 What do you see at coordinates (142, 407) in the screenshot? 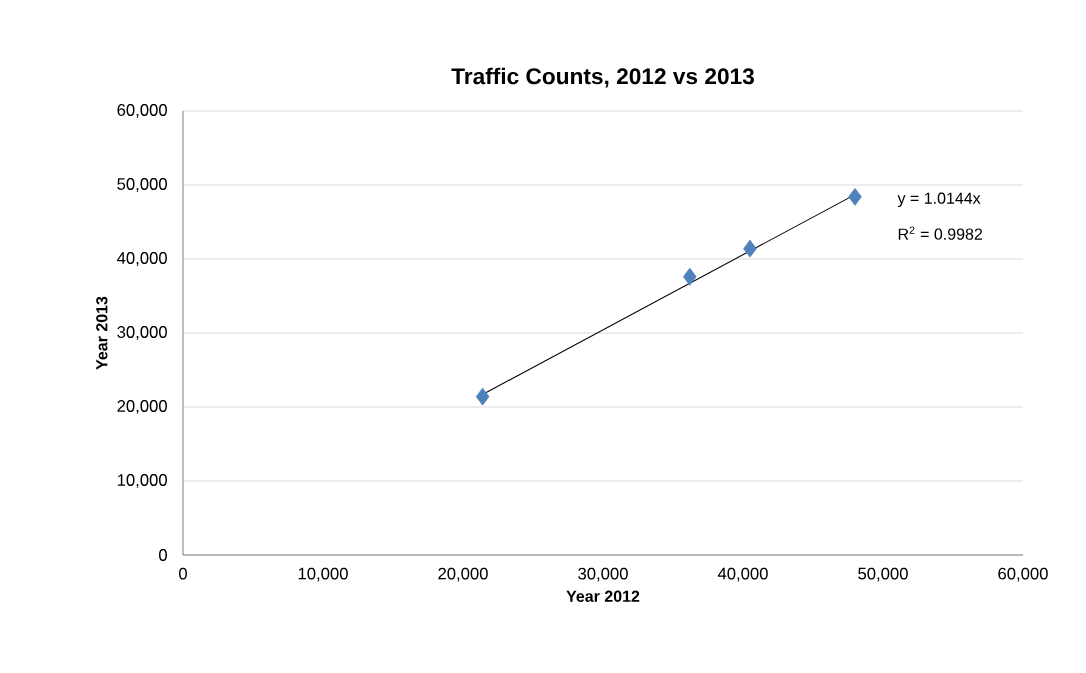
I see `y-tick-label: 20,000` at bounding box center [142, 407].